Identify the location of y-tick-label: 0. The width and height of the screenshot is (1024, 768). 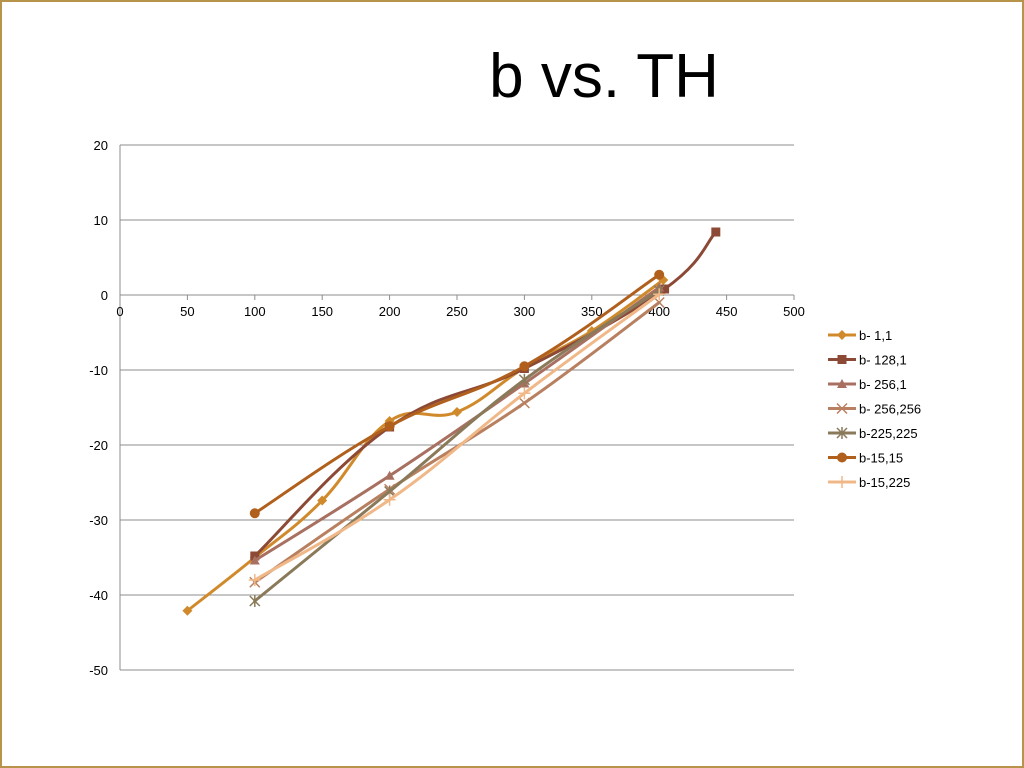
(104, 295).